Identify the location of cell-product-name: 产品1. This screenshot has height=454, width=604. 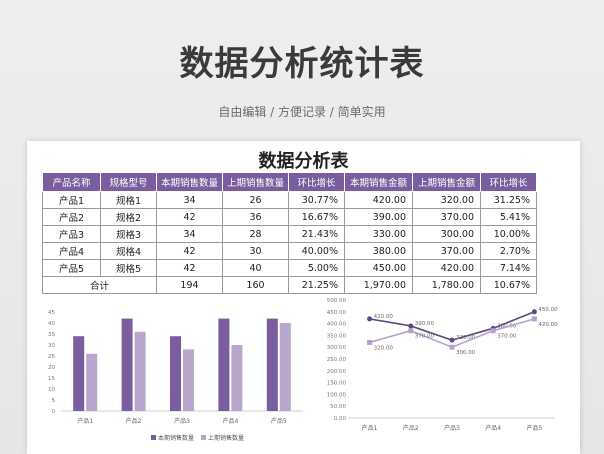
(71, 200).